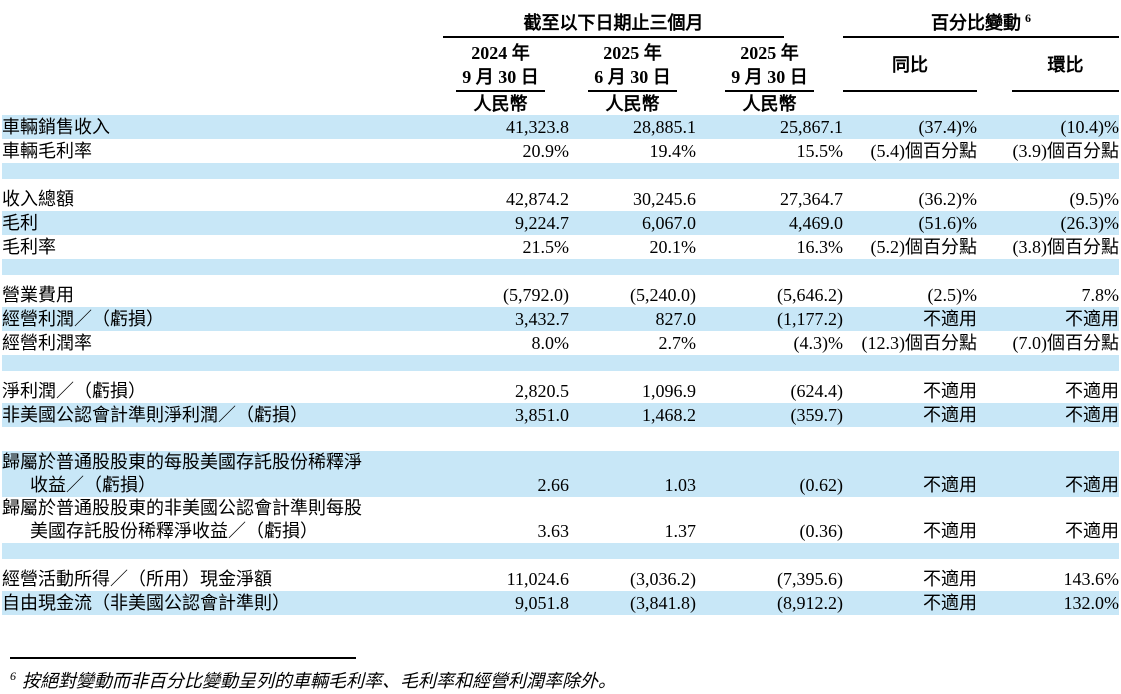 The height and width of the screenshot is (694, 1121). What do you see at coordinates (500, 319) in the screenshot?
I see `cell-2024-09-30: 3,432.7` at bounding box center [500, 319].